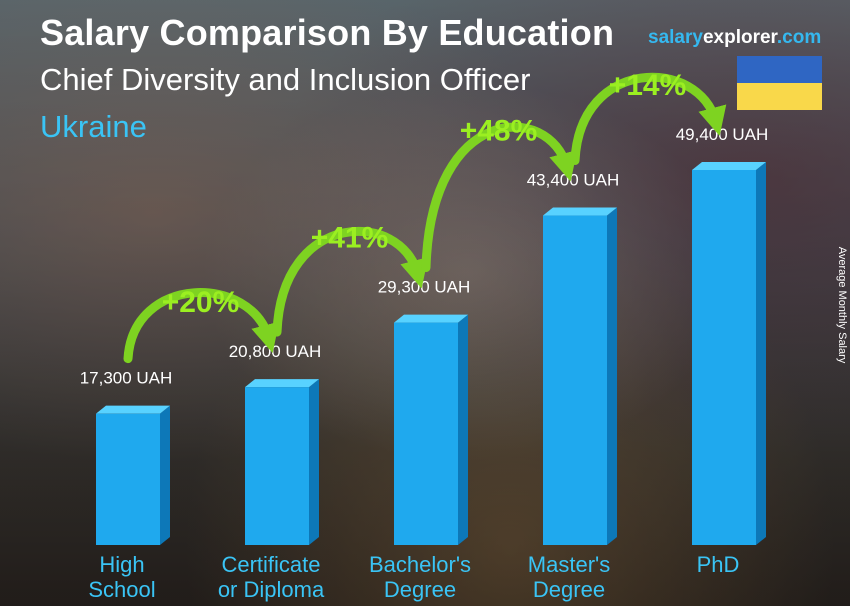  What do you see at coordinates (275, 351) in the screenshot?
I see `value-label: 20,800 UAH` at bounding box center [275, 351].